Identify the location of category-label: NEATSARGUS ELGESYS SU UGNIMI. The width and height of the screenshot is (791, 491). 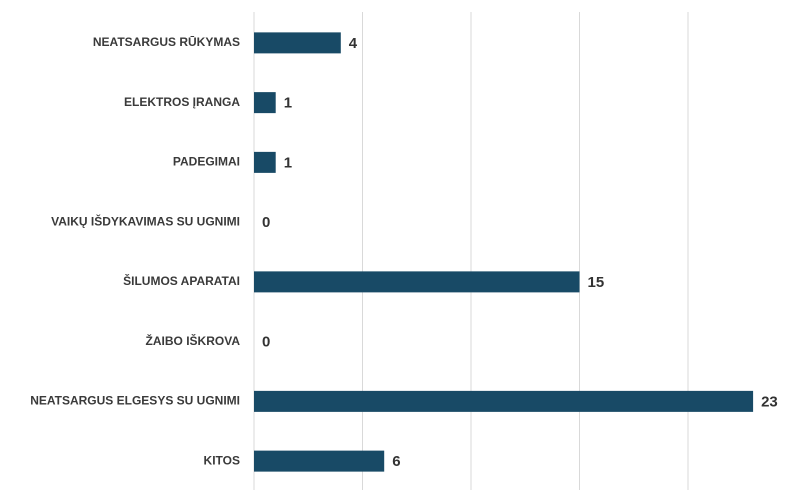
(135, 401).